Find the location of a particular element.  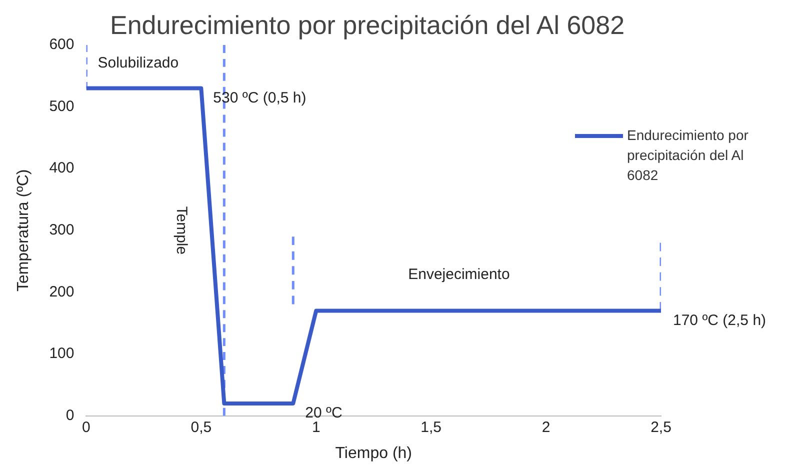

annotation: 170 ºC (2,5 h) is located at coordinates (719, 320).